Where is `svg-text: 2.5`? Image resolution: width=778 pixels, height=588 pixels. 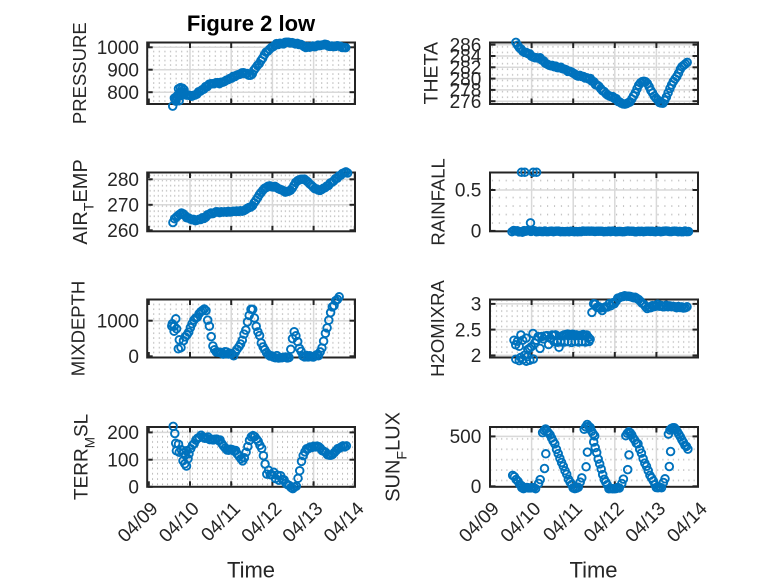 svg-text: 2.5 is located at coordinates (468, 330).